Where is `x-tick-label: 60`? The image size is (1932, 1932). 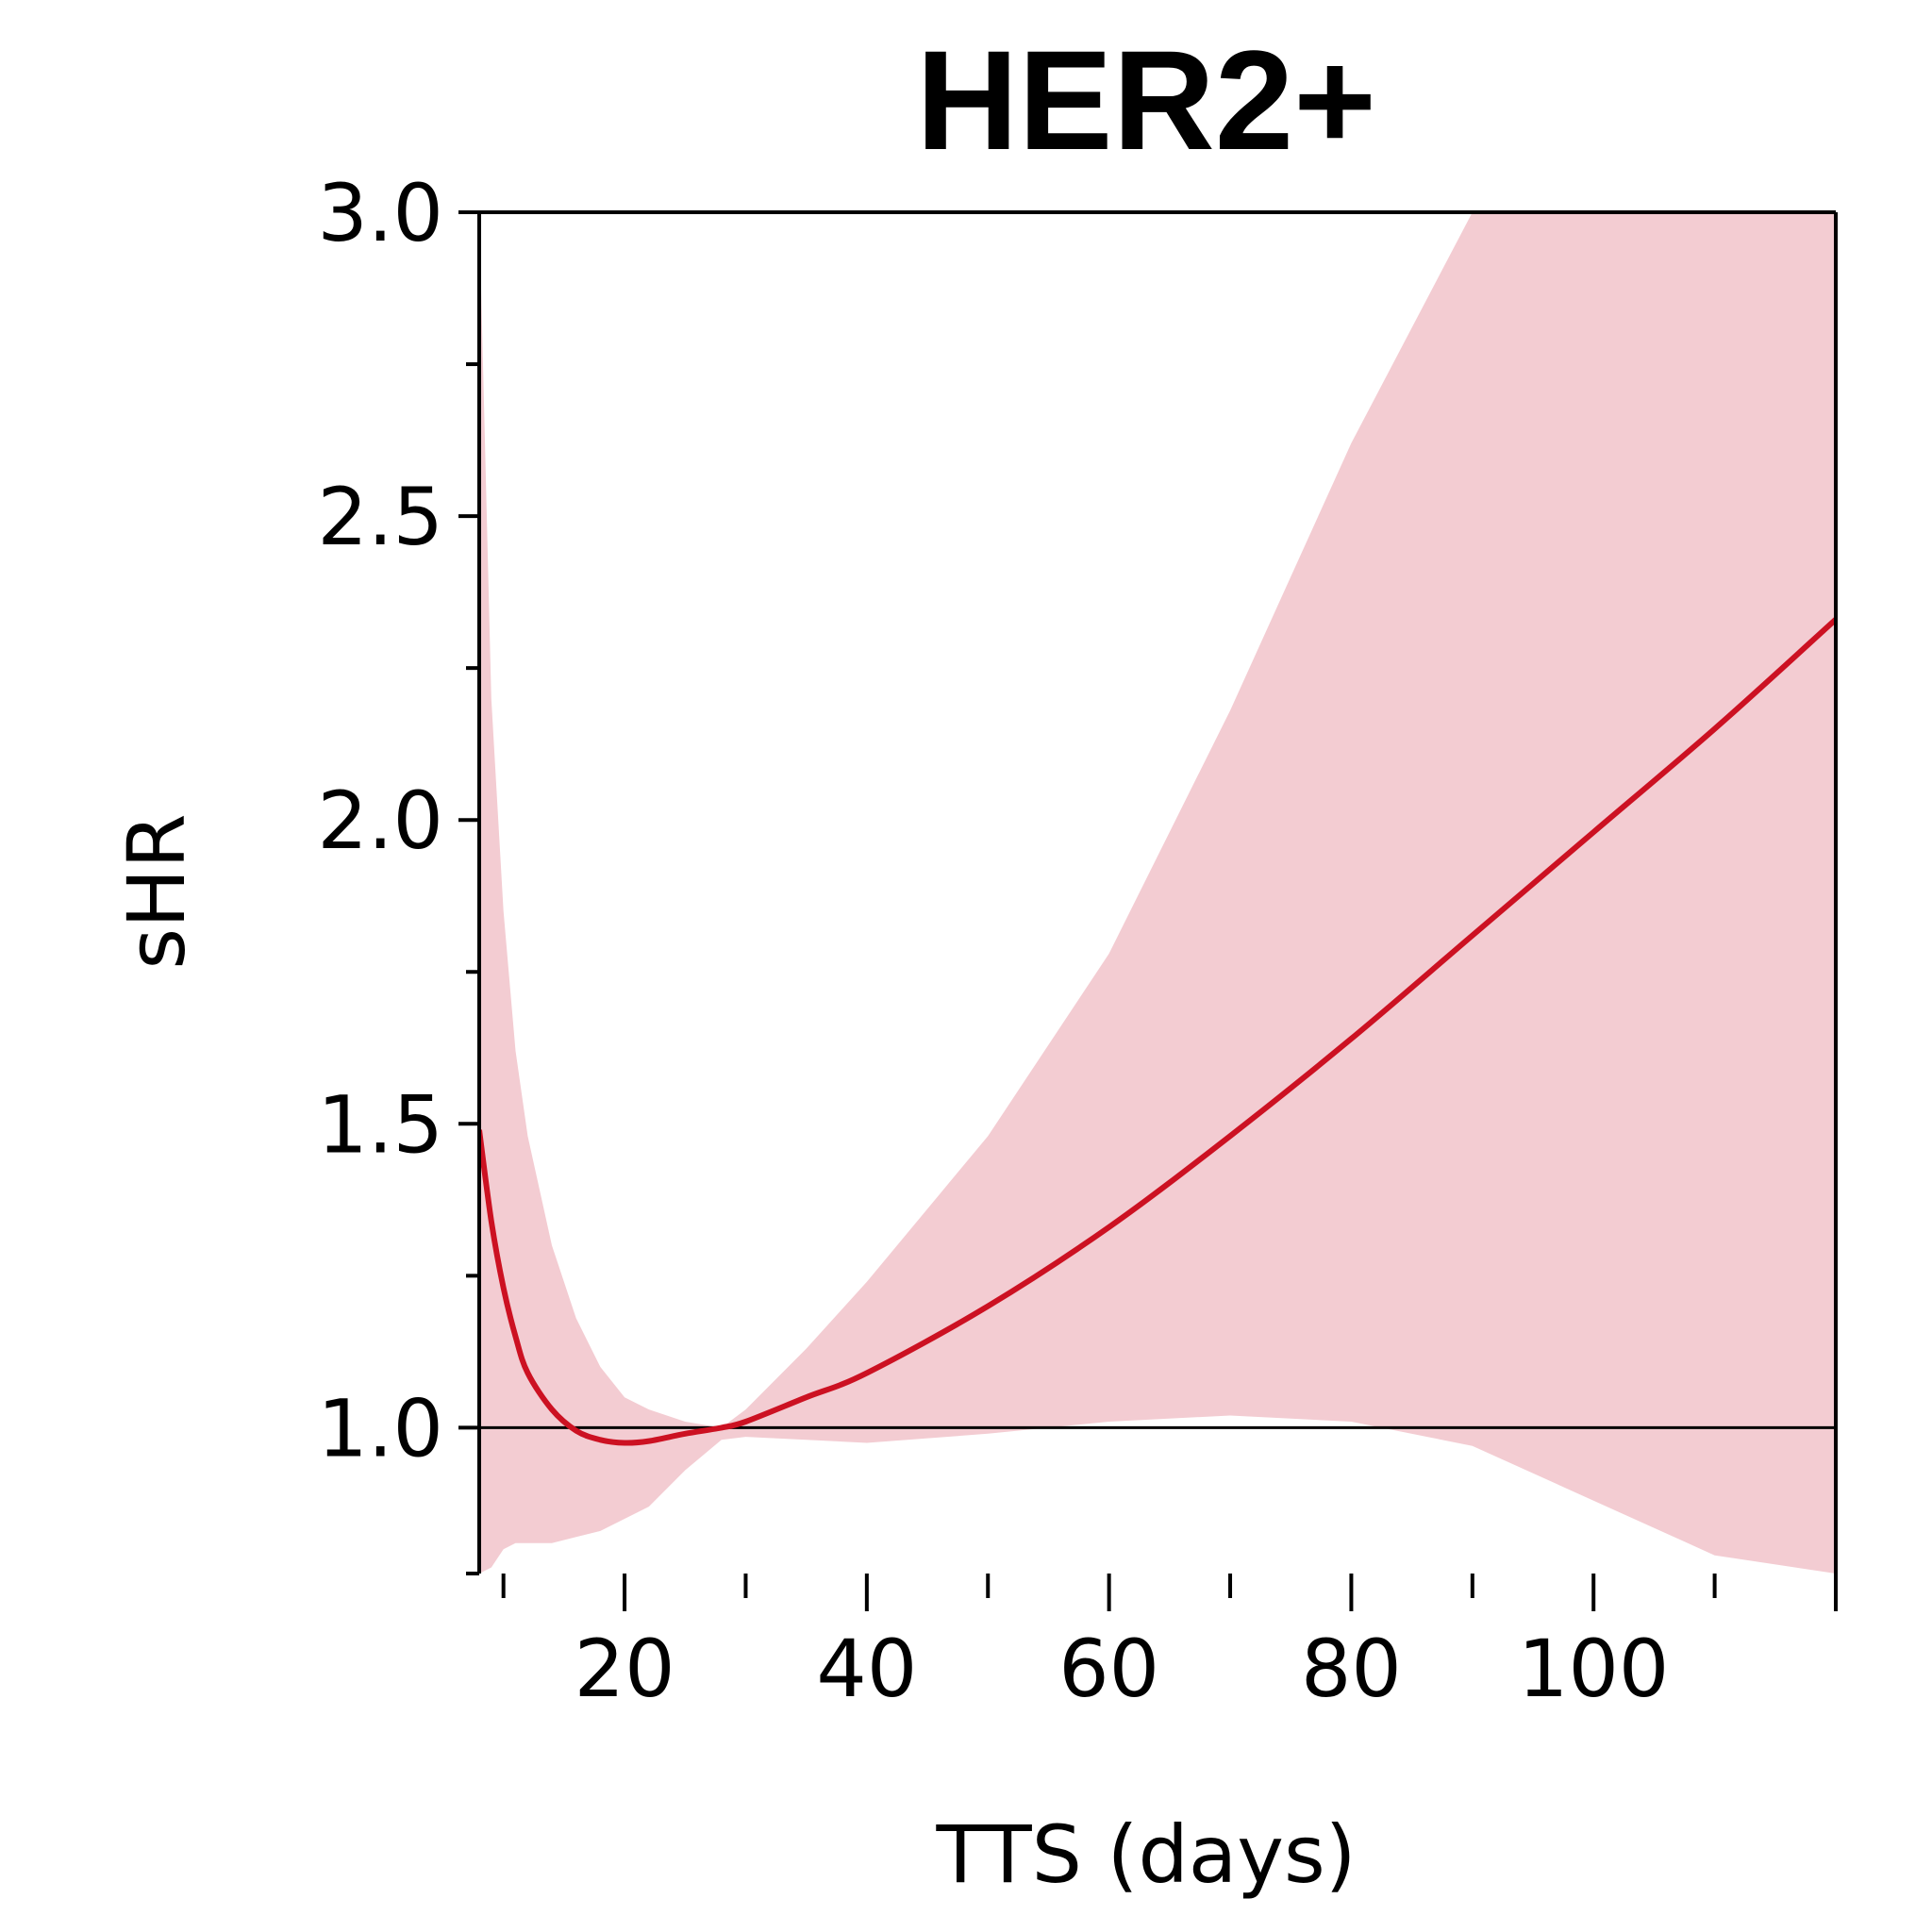
x-tick-label: 60 is located at coordinates (1108, 1669).